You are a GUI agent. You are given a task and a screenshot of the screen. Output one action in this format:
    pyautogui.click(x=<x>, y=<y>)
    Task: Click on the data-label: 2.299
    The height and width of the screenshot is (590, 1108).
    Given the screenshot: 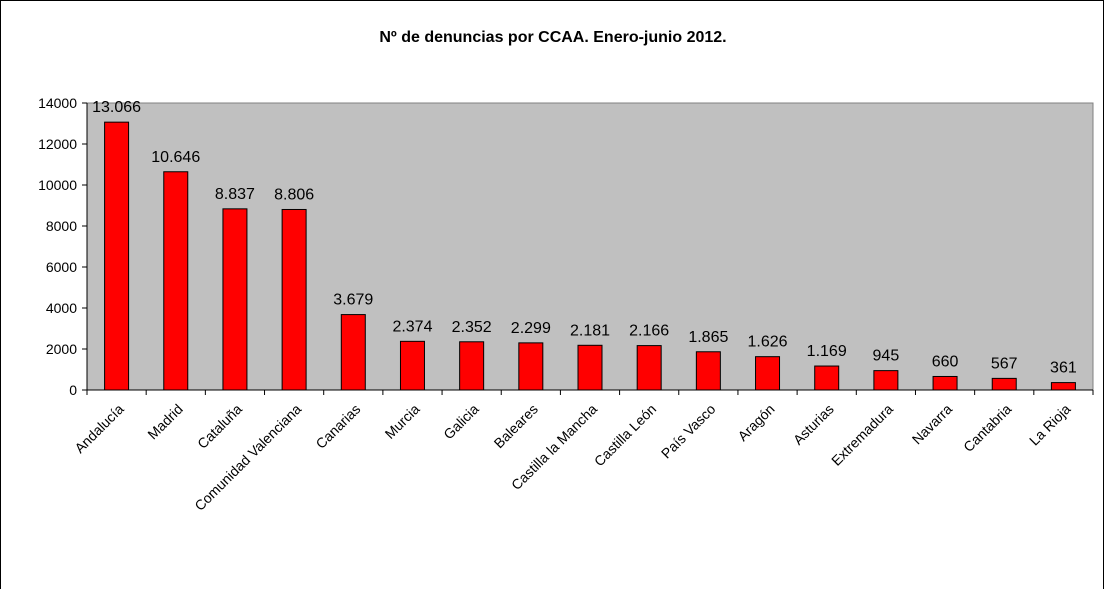 What is the action you would take?
    pyautogui.click(x=531, y=328)
    